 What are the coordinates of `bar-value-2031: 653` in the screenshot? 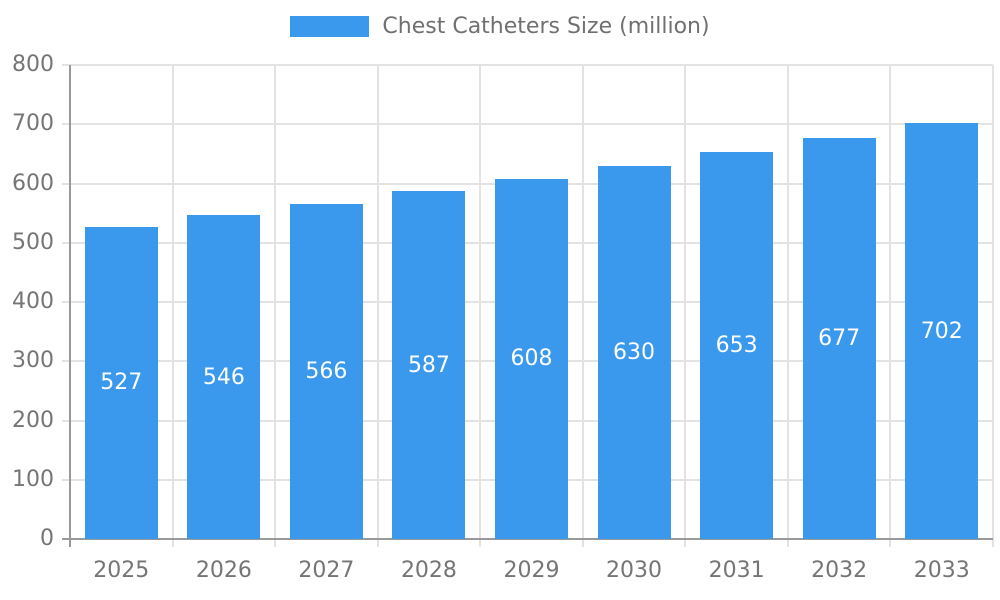 It's located at (736, 346).